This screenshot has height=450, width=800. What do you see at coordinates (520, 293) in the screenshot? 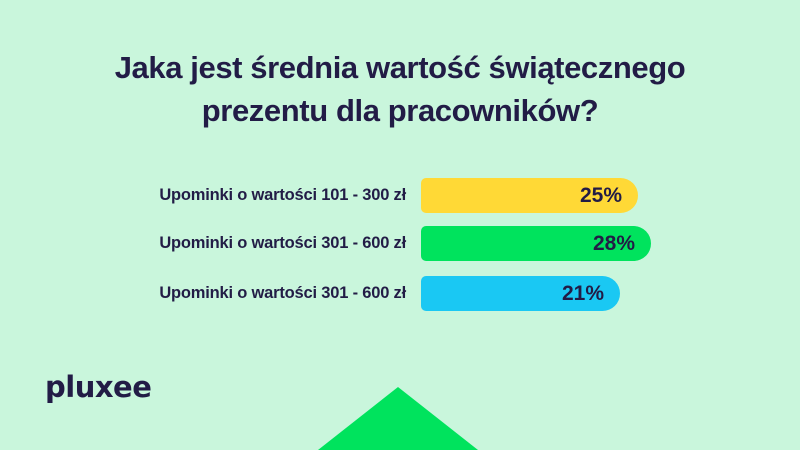
I see `bar-301-600-b: 21%` at bounding box center [520, 293].